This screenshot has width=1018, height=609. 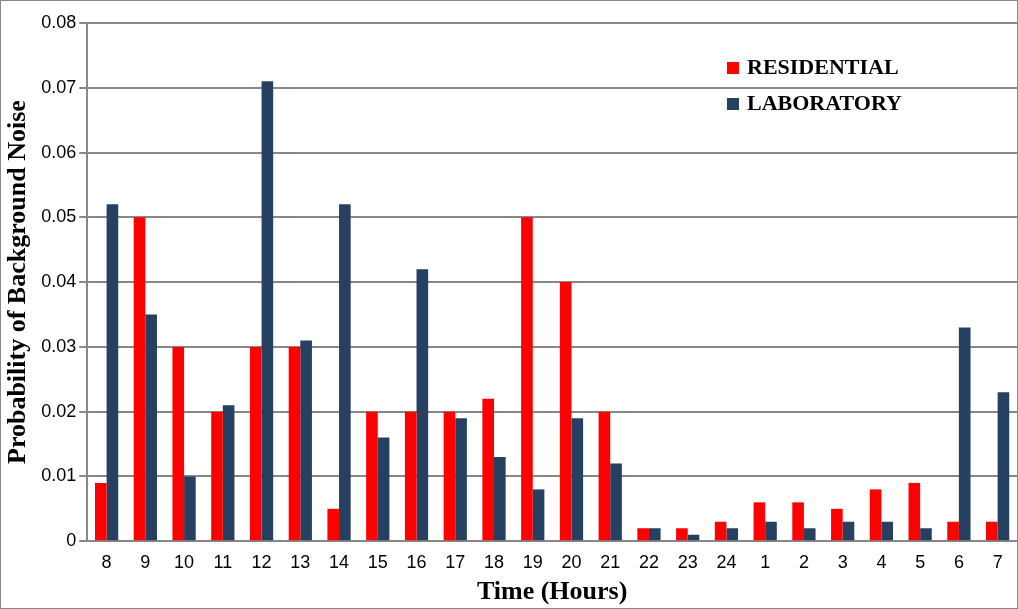 What do you see at coordinates (106, 561) in the screenshot?
I see `x-tick-label: 8` at bounding box center [106, 561].